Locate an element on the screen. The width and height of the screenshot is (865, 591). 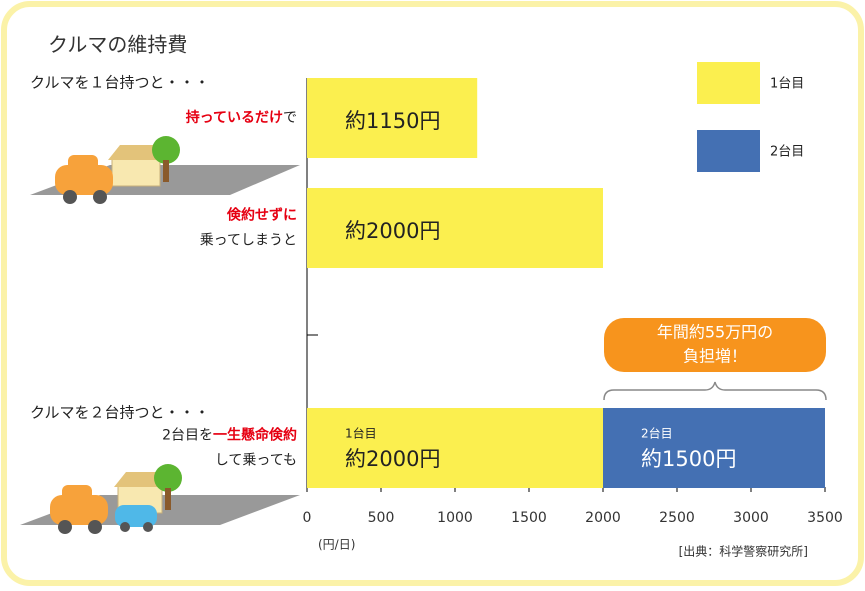
annotation-bubble is located at coordinates (715, 345).